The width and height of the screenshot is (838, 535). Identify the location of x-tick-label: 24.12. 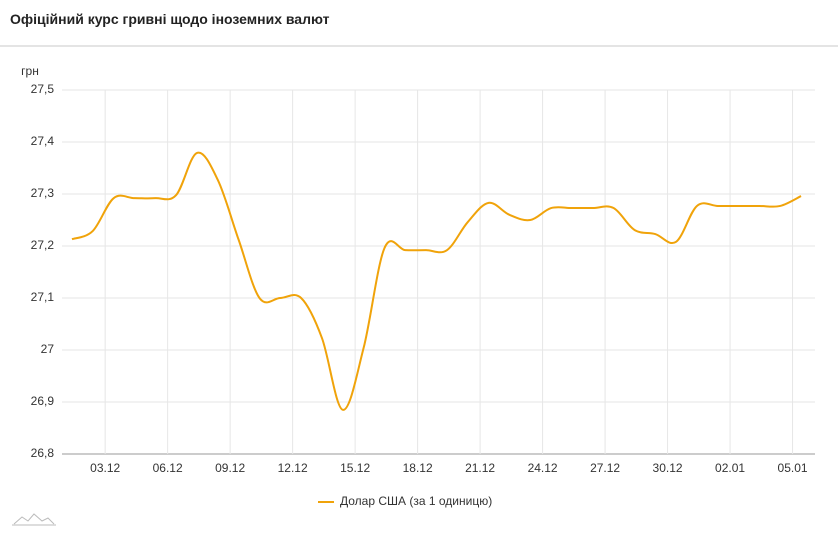
(543, 468).